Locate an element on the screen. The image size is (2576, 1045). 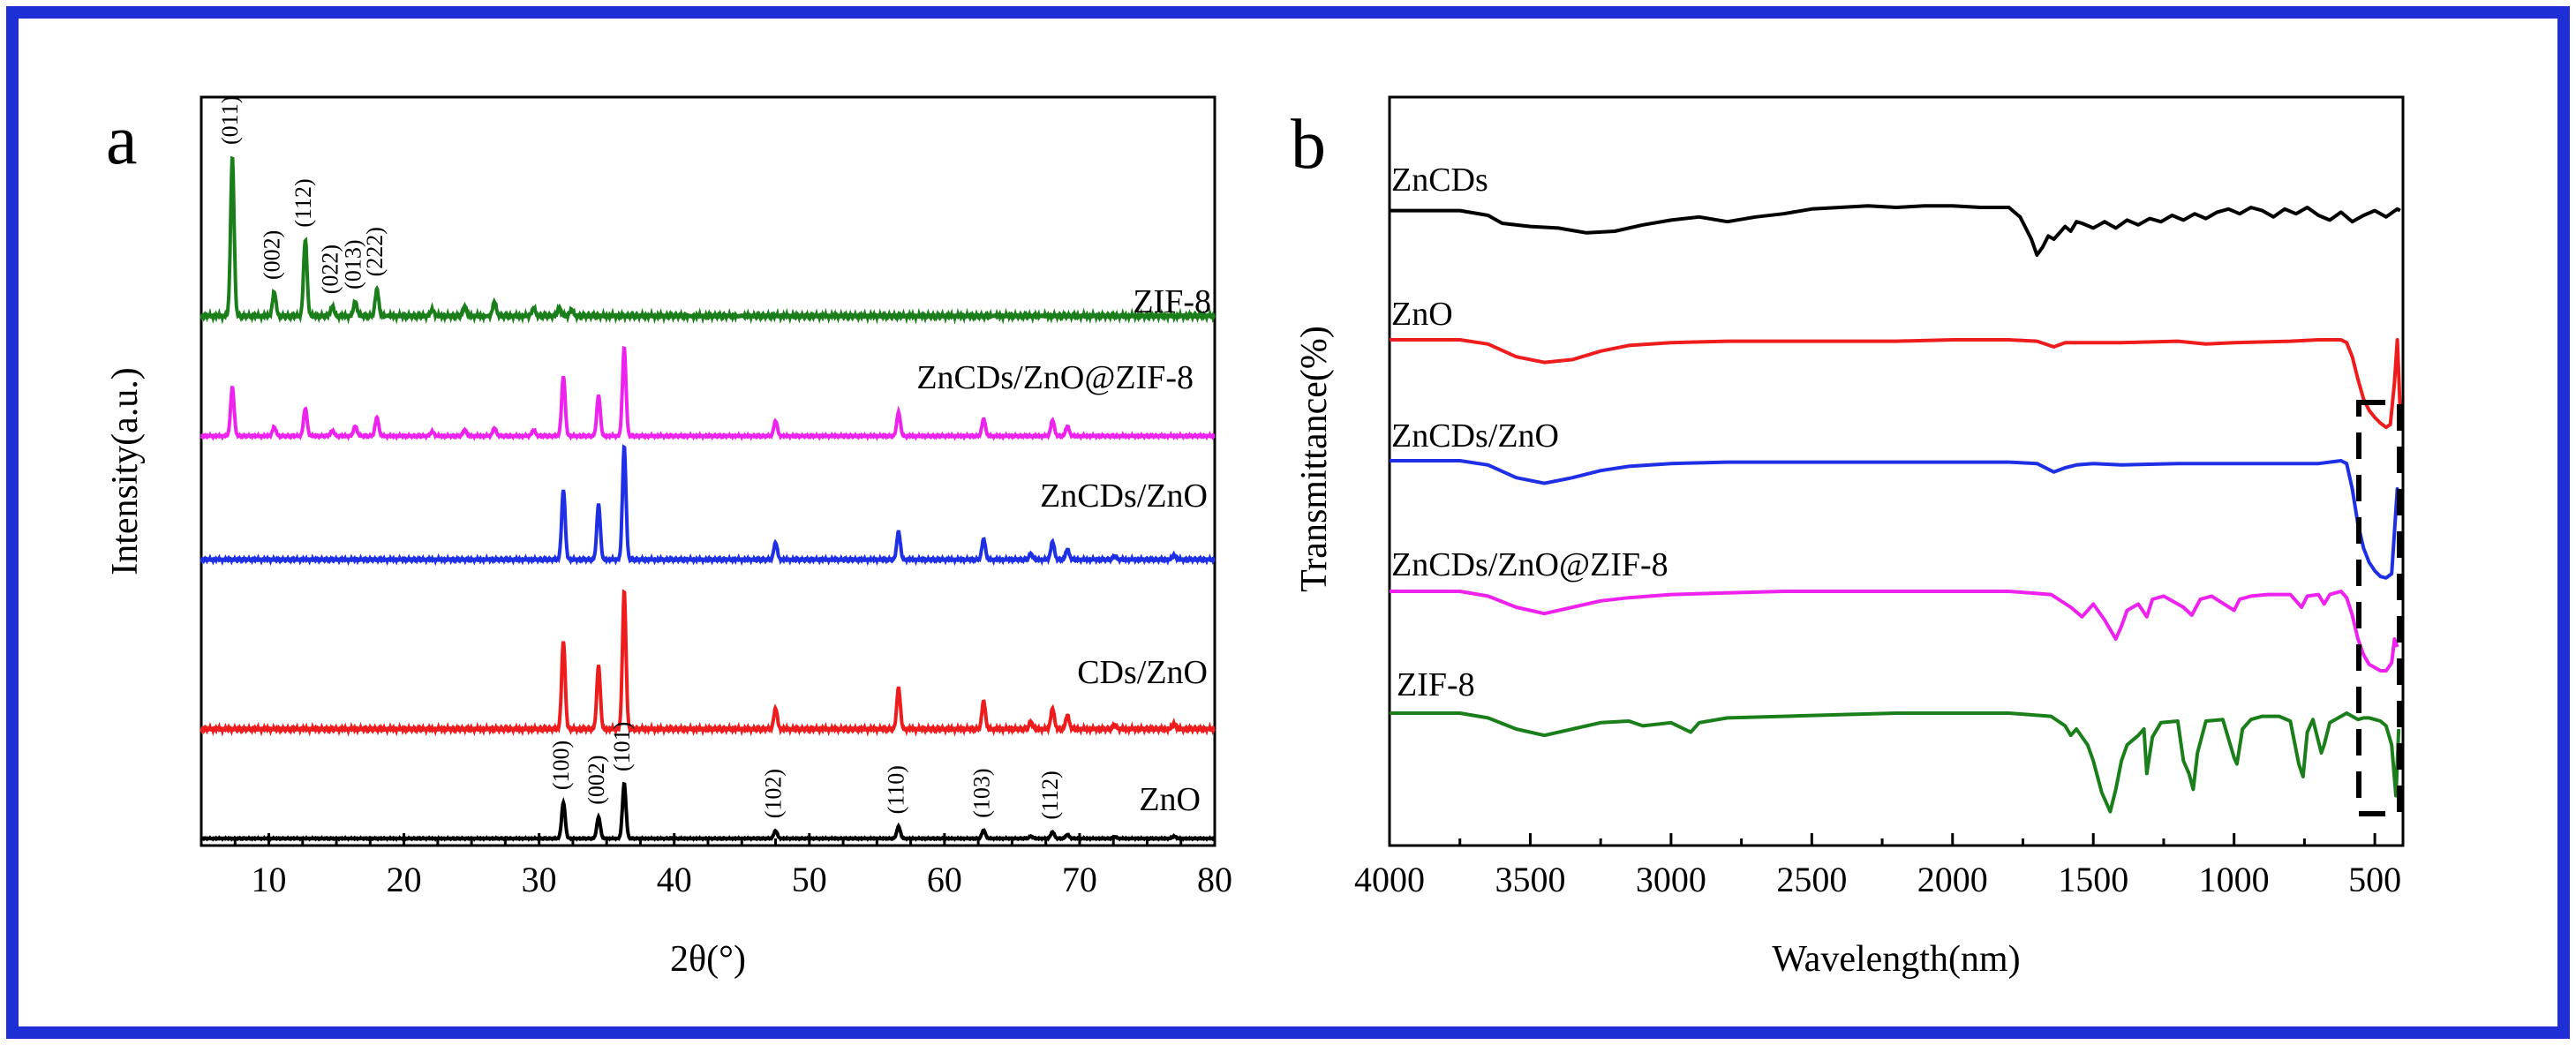
panel-a-x-ticks: 10 20 30 40 50 60 70 80 is located at coordinates (716, 866).